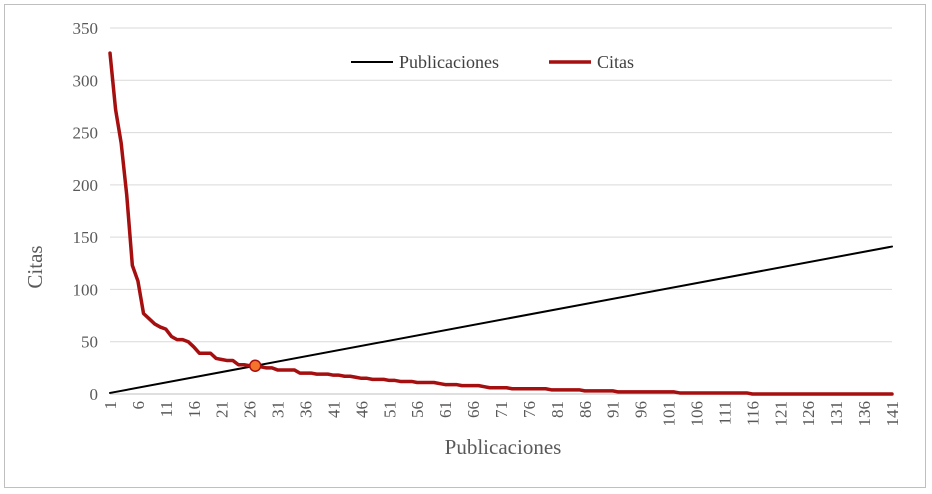 The width and height of the screenshot is (932, 494). I want to click on point-markers, so click(255, 366).